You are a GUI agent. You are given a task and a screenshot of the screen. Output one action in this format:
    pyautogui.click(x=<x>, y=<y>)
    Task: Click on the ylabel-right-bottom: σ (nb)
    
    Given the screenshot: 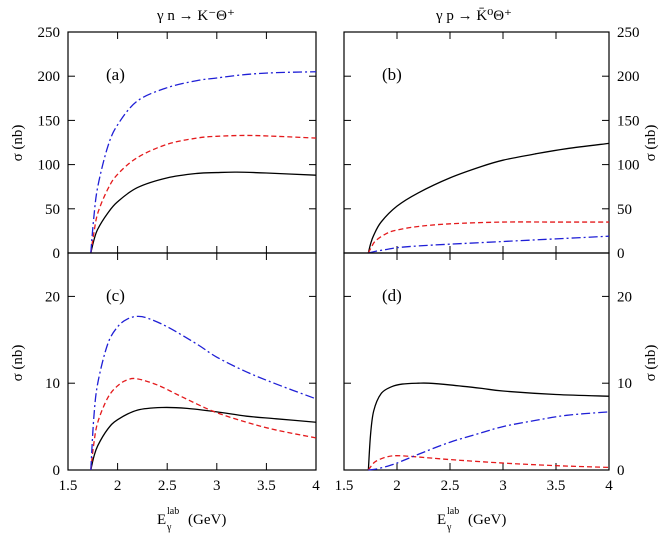 What is the action you would take?
    pyautogui.click(x=651, y=363)
    